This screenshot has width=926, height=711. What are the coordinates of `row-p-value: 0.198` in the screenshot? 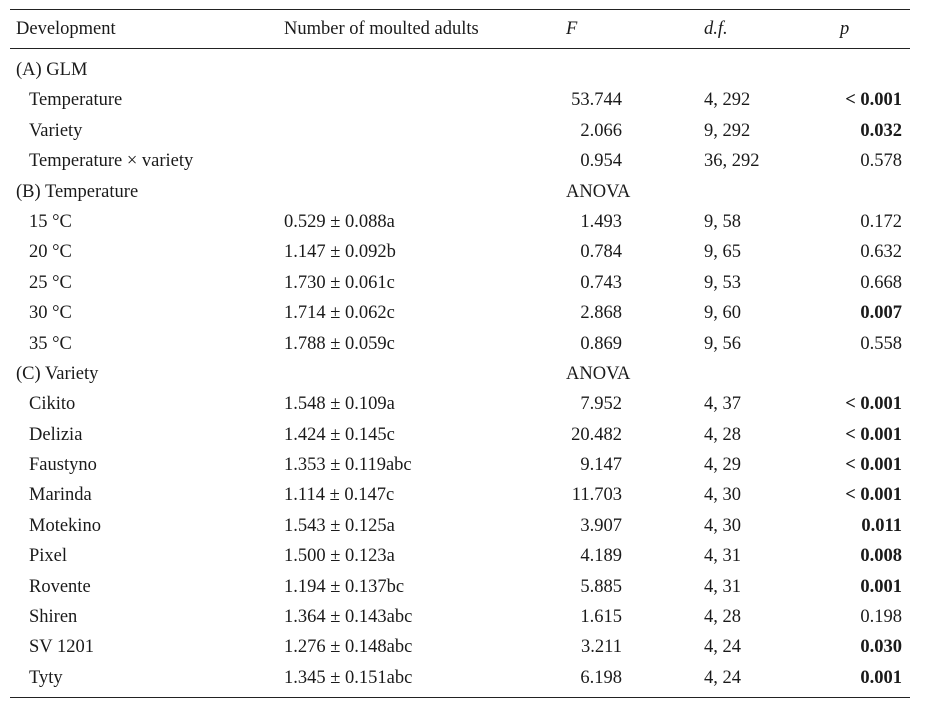 It's located at (881, 617).